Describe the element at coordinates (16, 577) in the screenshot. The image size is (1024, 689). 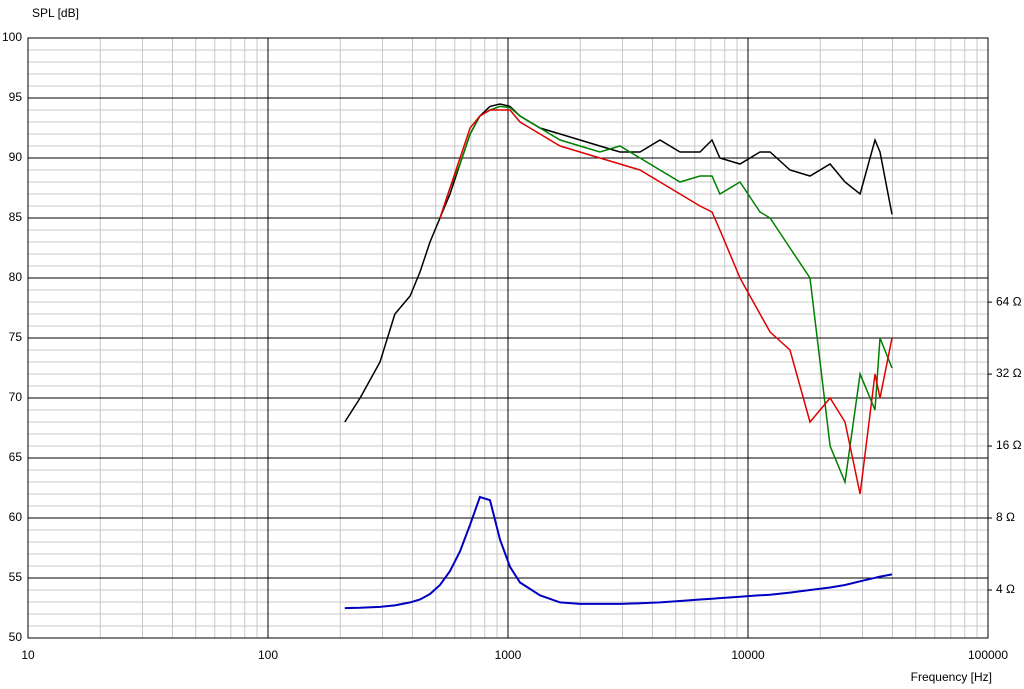
I see `y-tick-label: 55` at that location.